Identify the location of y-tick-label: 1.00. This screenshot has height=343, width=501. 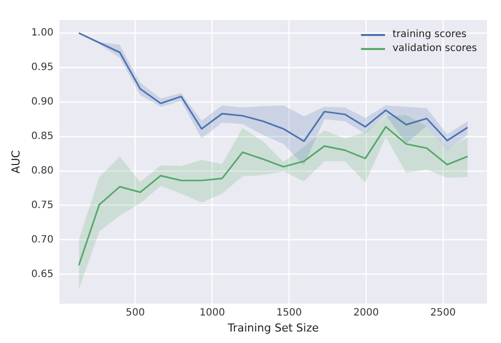
(42, 33).